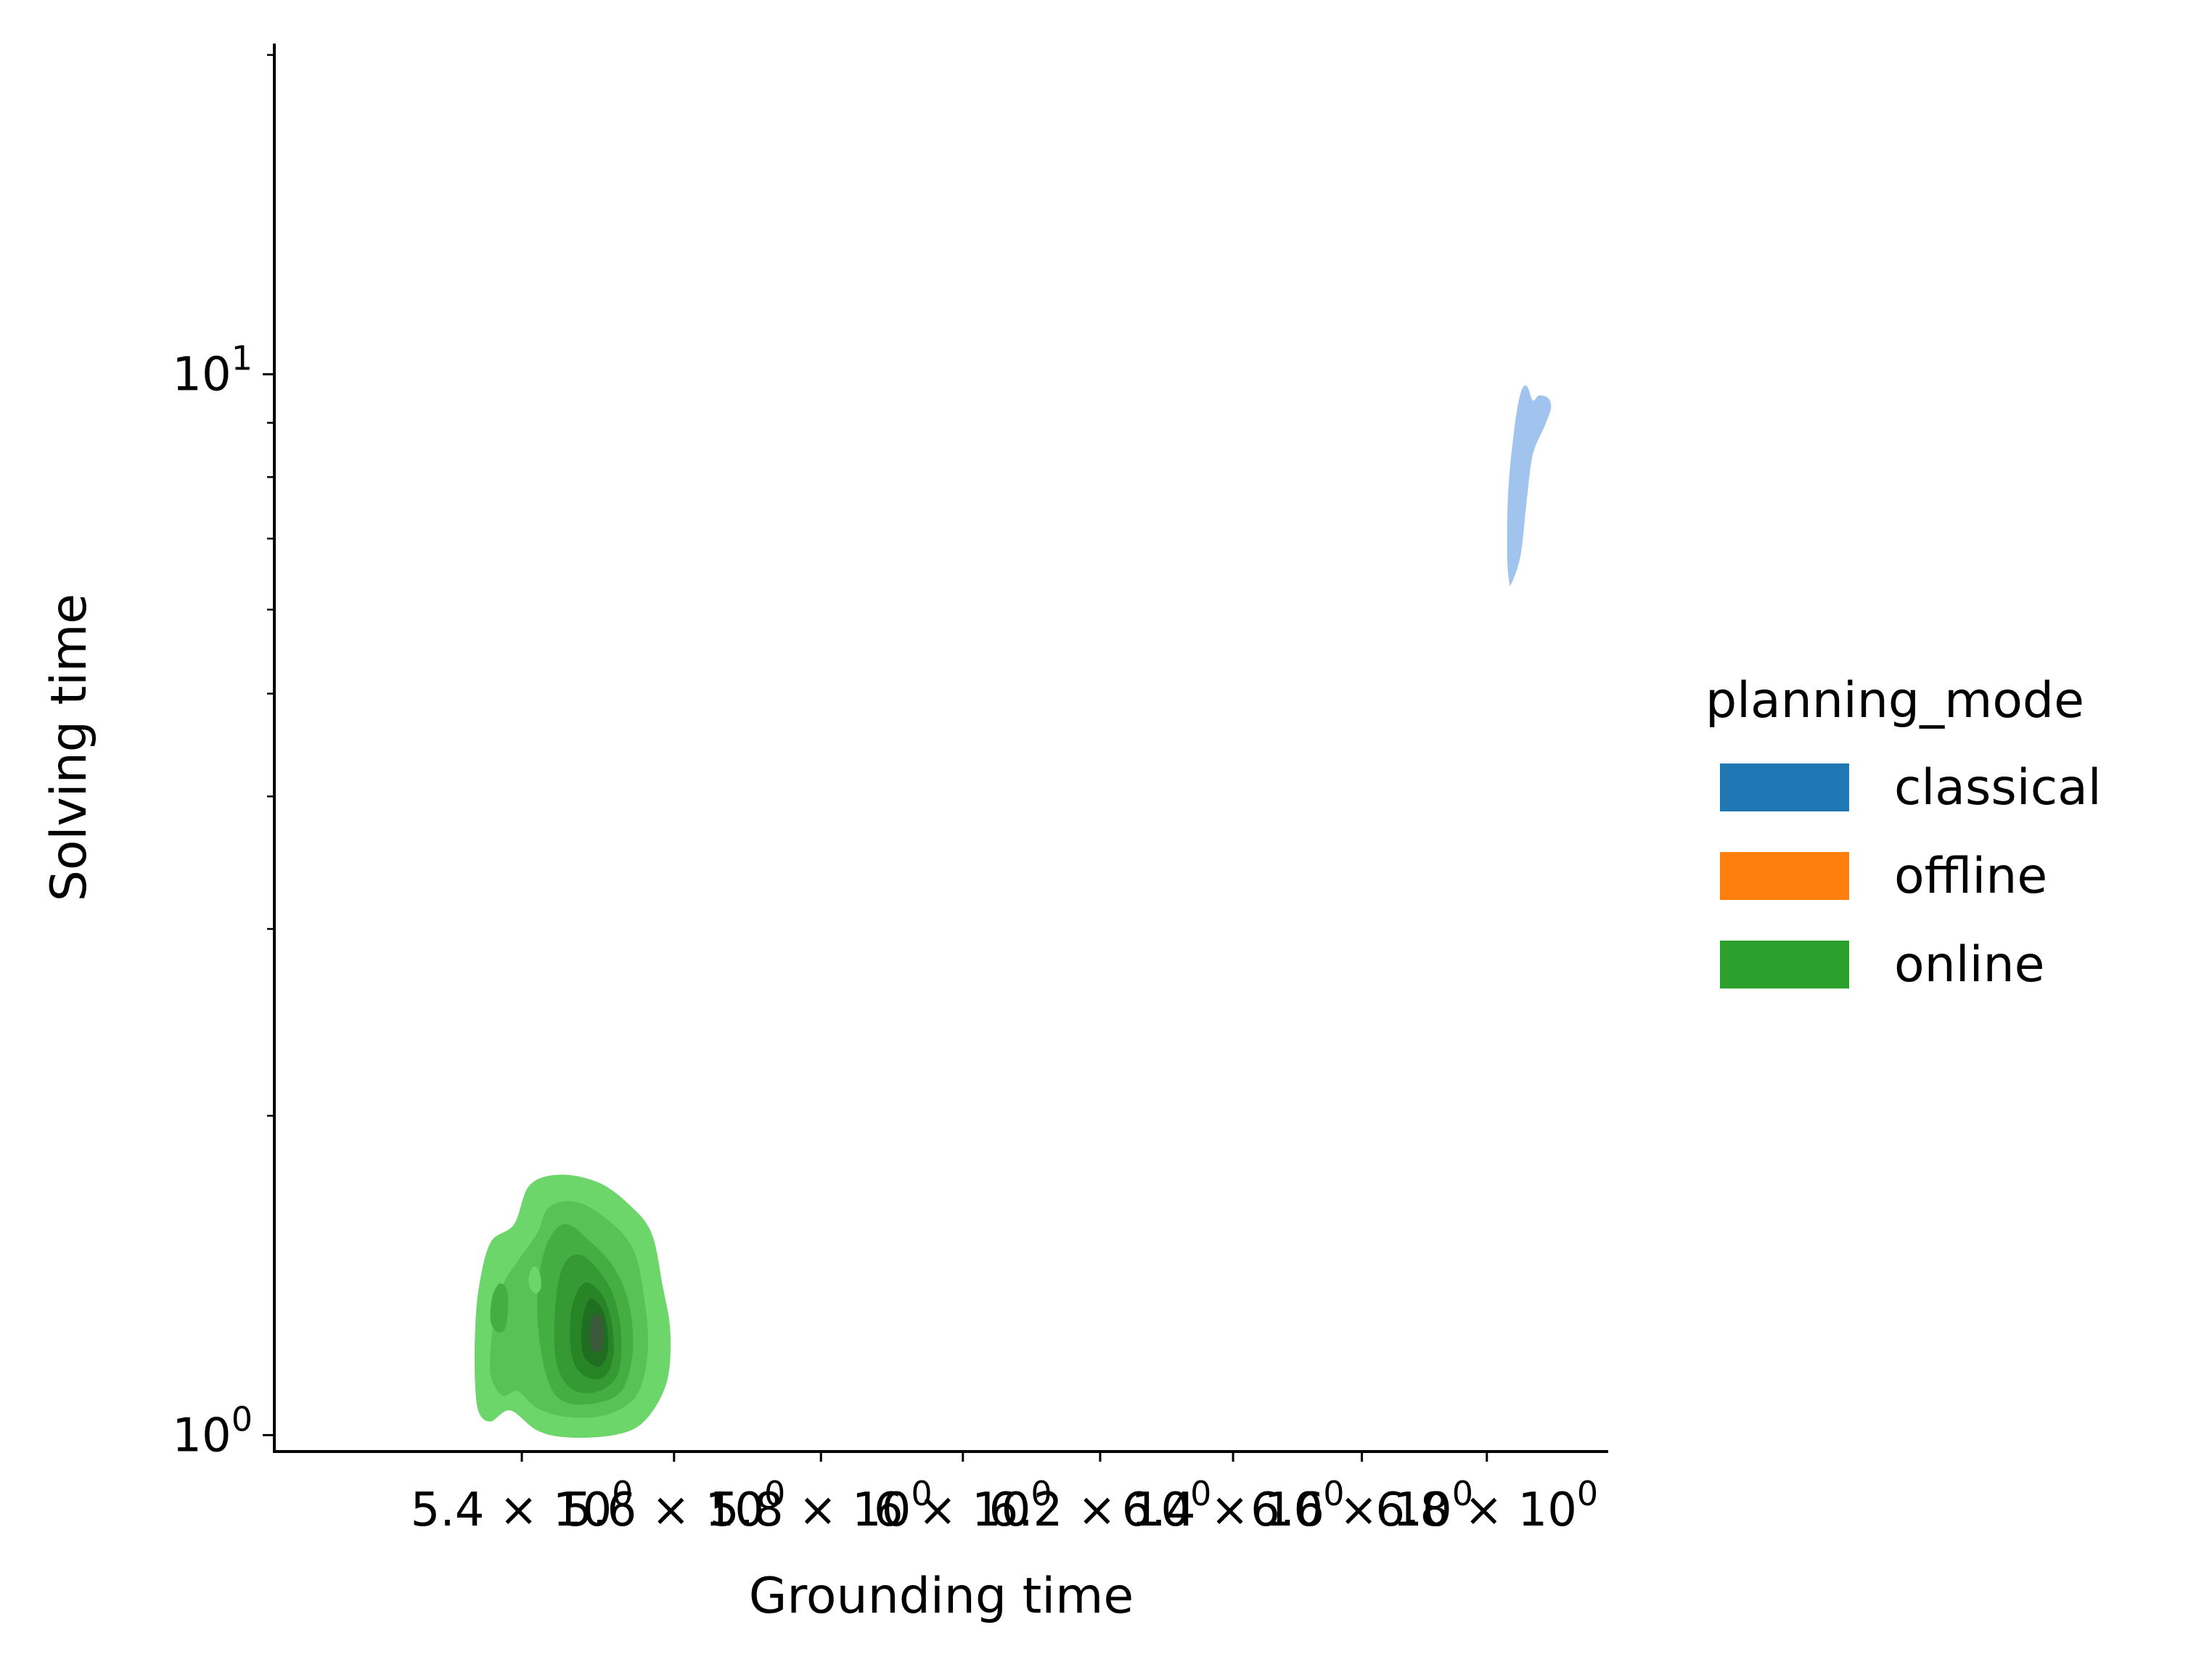 Image resolution: width=2212 pixels, height=1662 pixels. What do you see at coordinates (212, 1430) in the screenshot?
I see `y-tick-label: 10⁰` at bounding box center [212, 1430].